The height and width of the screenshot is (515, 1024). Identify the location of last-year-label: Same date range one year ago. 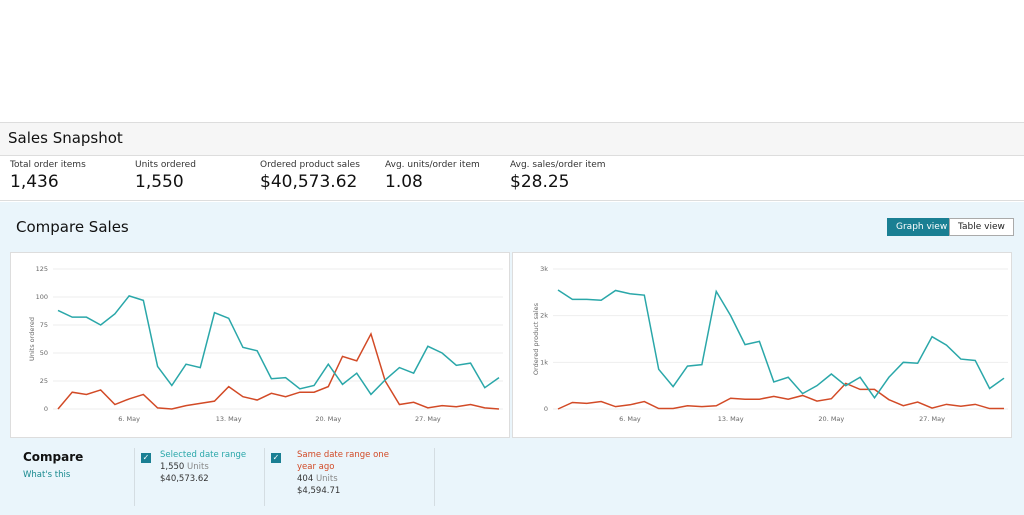
(343, 461).